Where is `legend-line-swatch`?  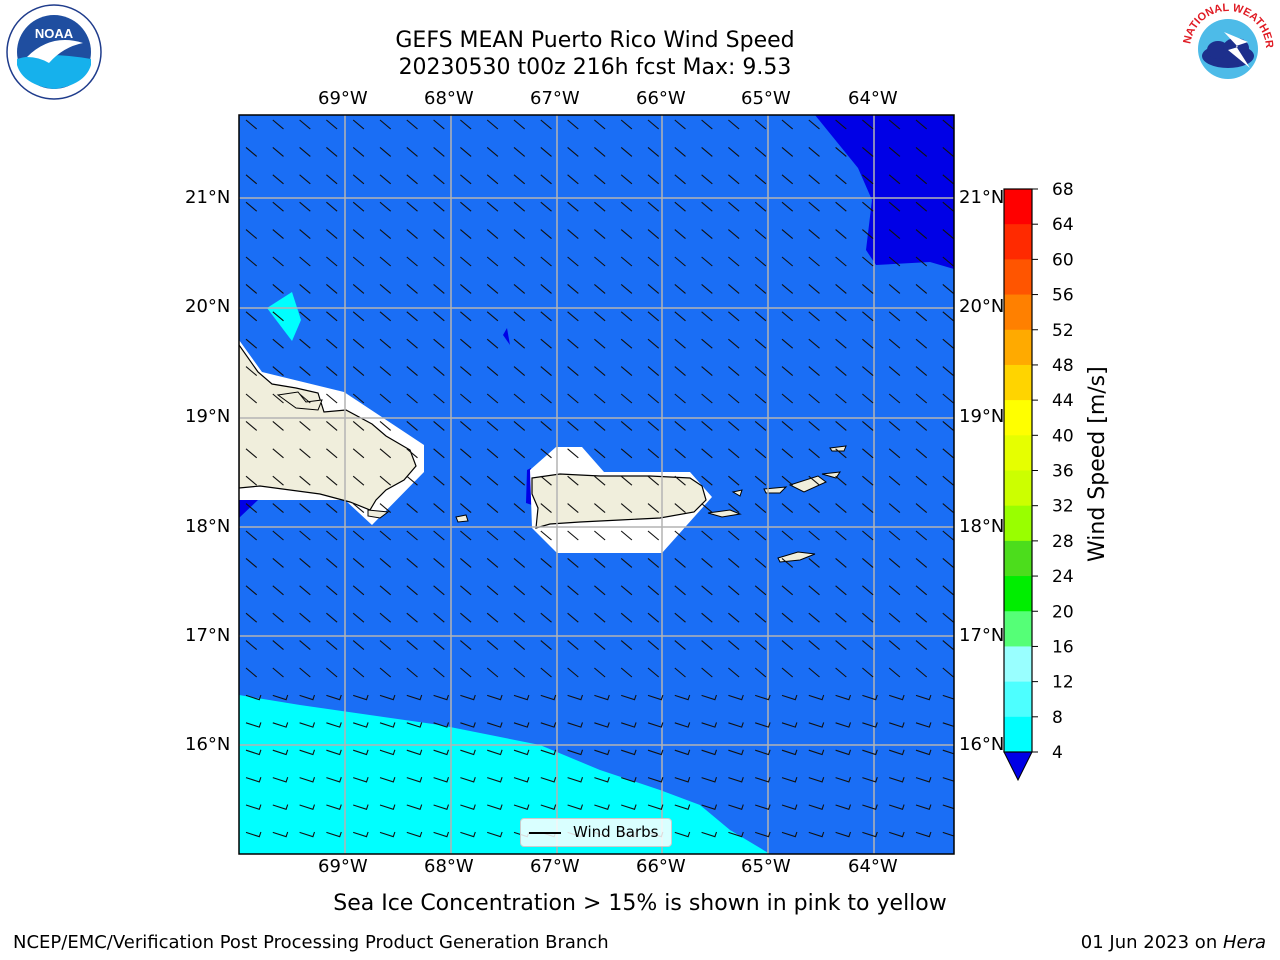
legend-line-swatch is located at coordinates (545, 833).